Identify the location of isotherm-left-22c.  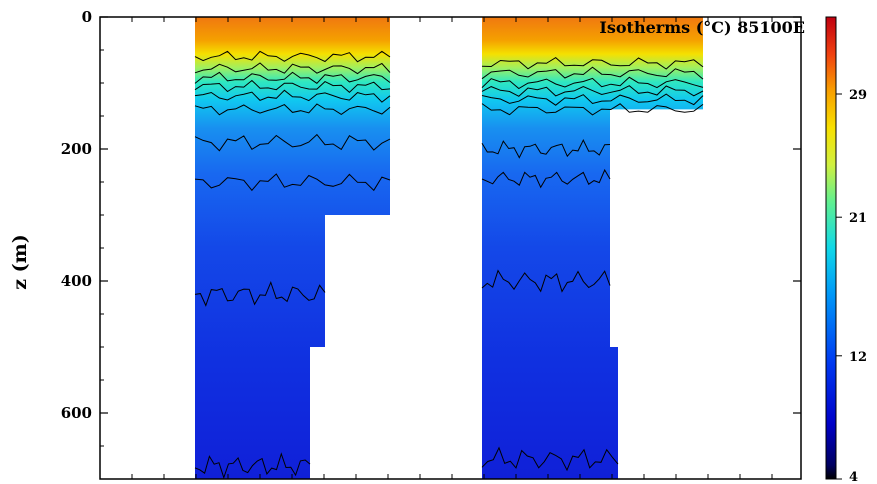
(292, 86).